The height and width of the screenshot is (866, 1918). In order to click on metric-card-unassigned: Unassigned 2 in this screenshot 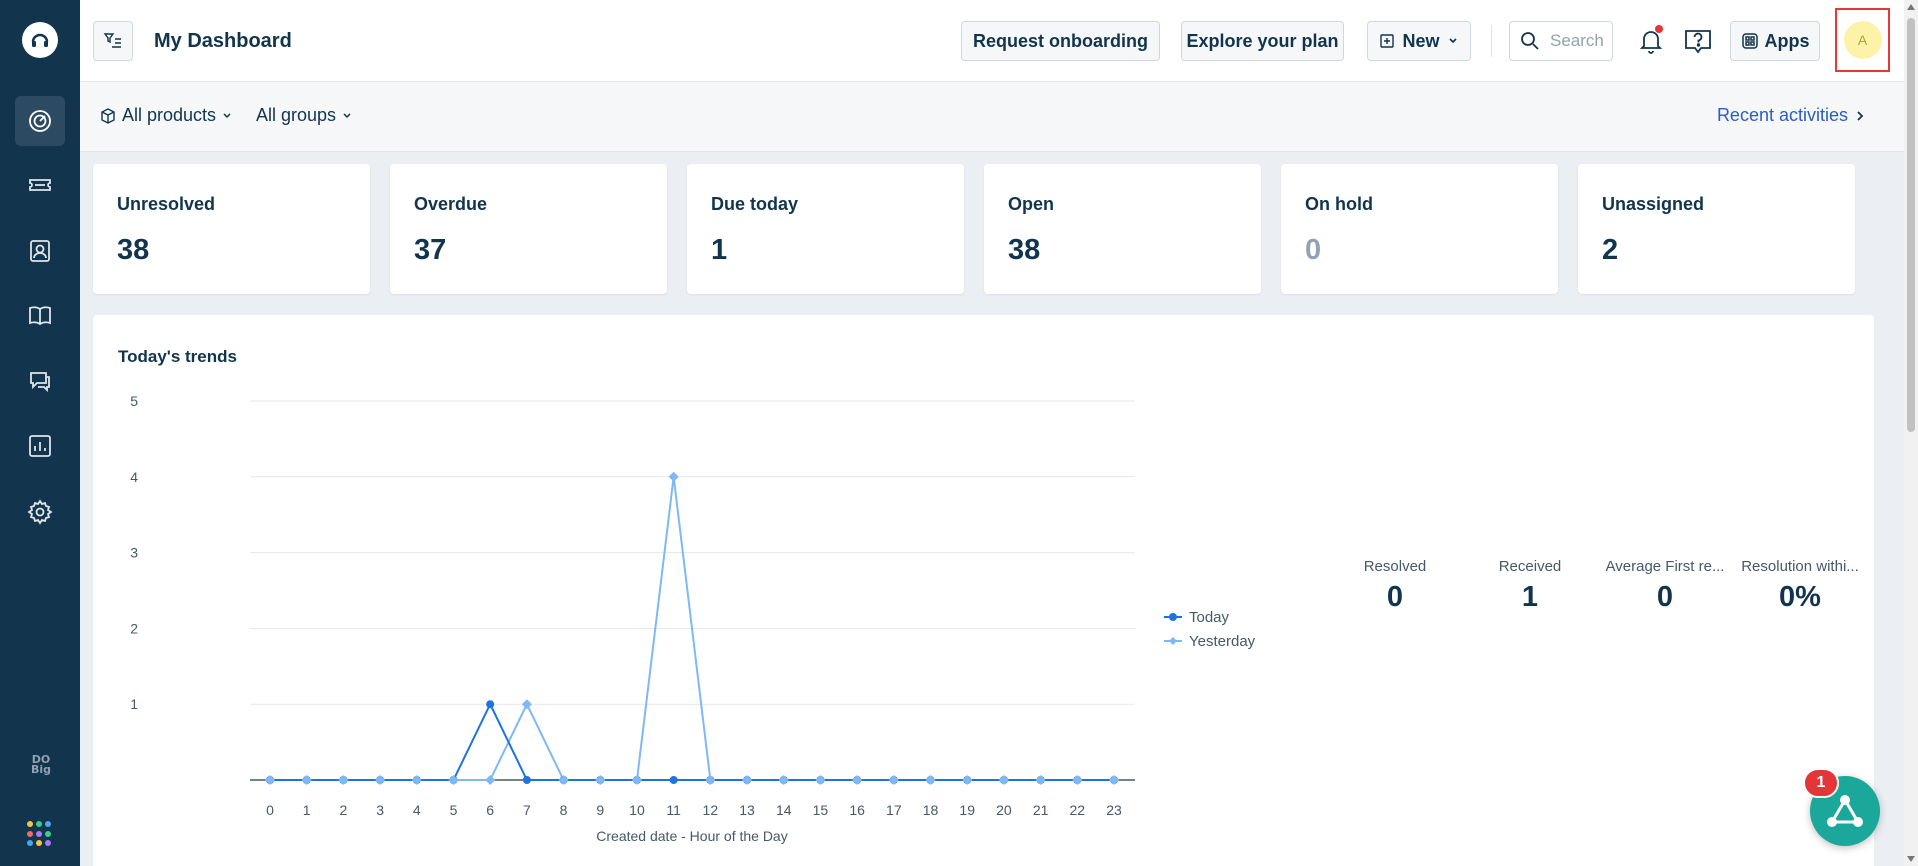, I will do `click(1716, 229)`.